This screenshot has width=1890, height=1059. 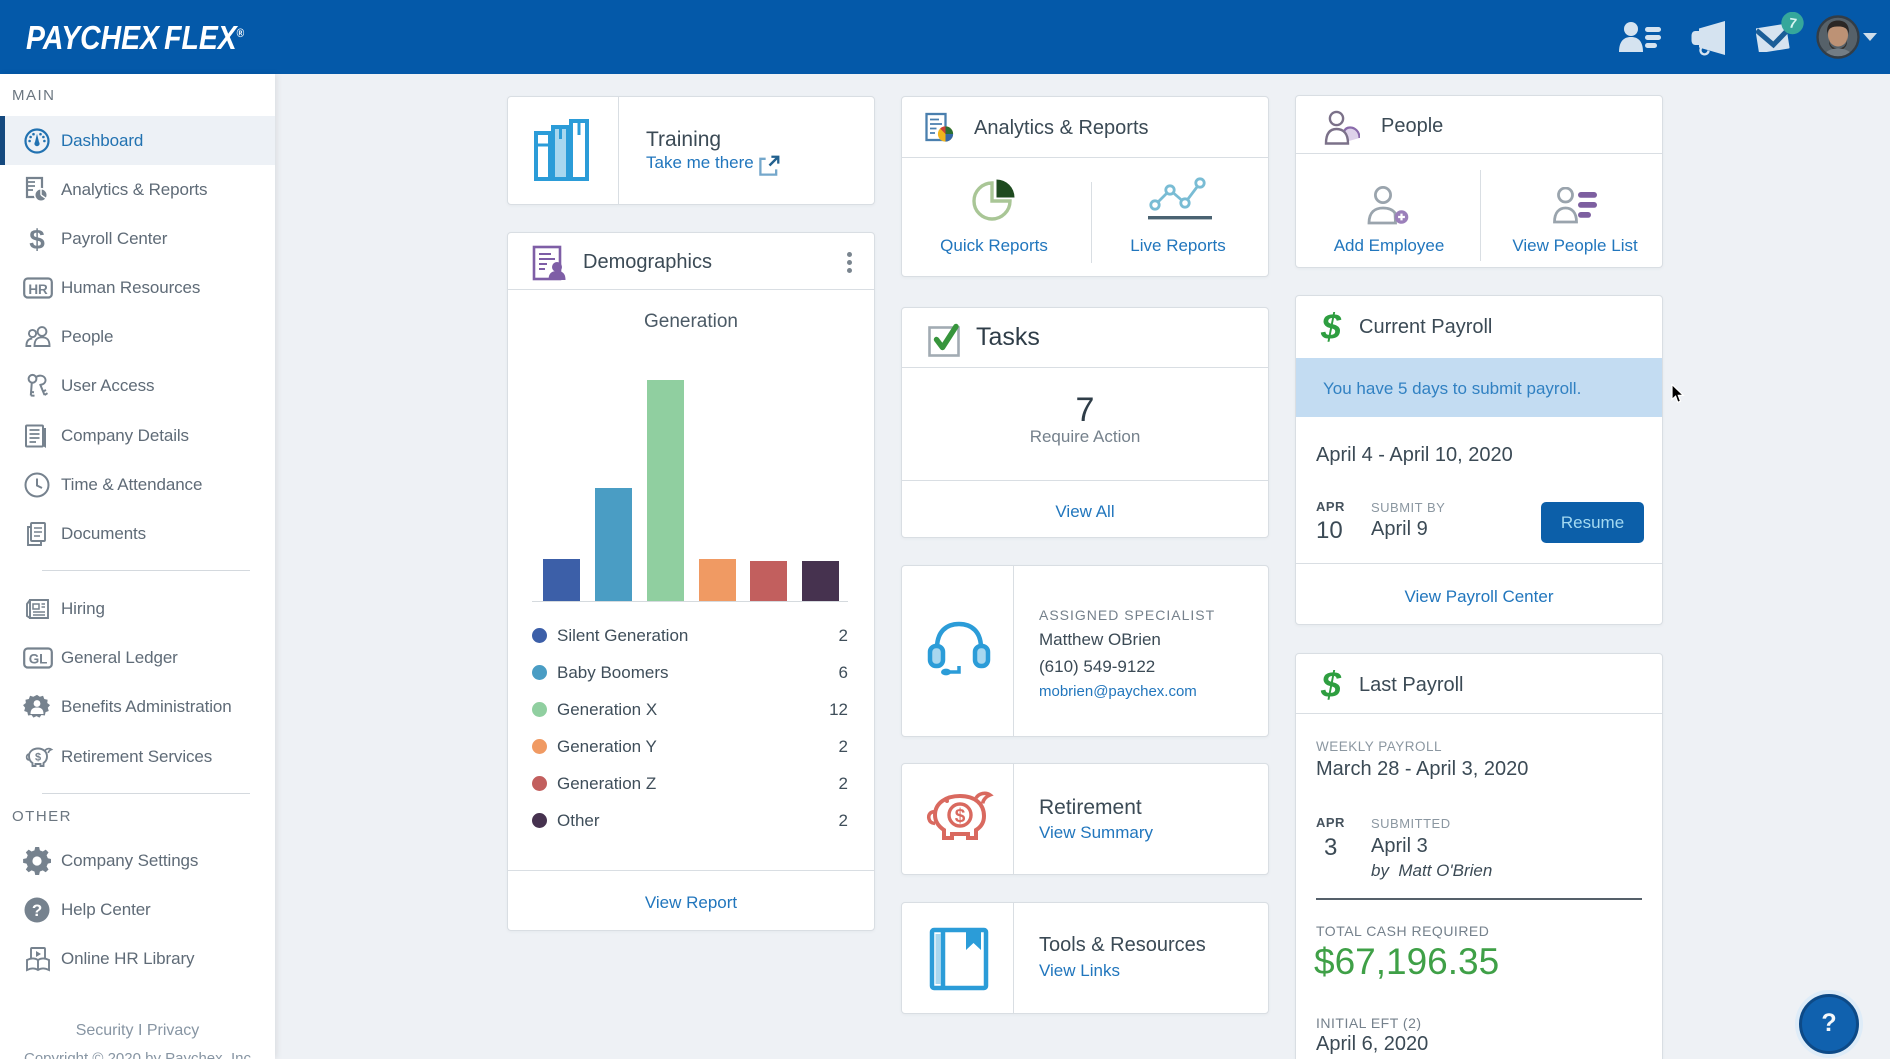 I want to click on svg-text: HR, so click(x=38, y=289).